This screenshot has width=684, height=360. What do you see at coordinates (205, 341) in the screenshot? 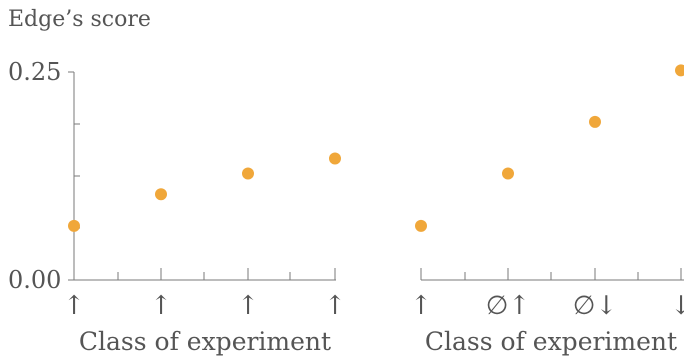
I see `left-x-axis-label: Class of experiment` at bounding box center [205, 341].